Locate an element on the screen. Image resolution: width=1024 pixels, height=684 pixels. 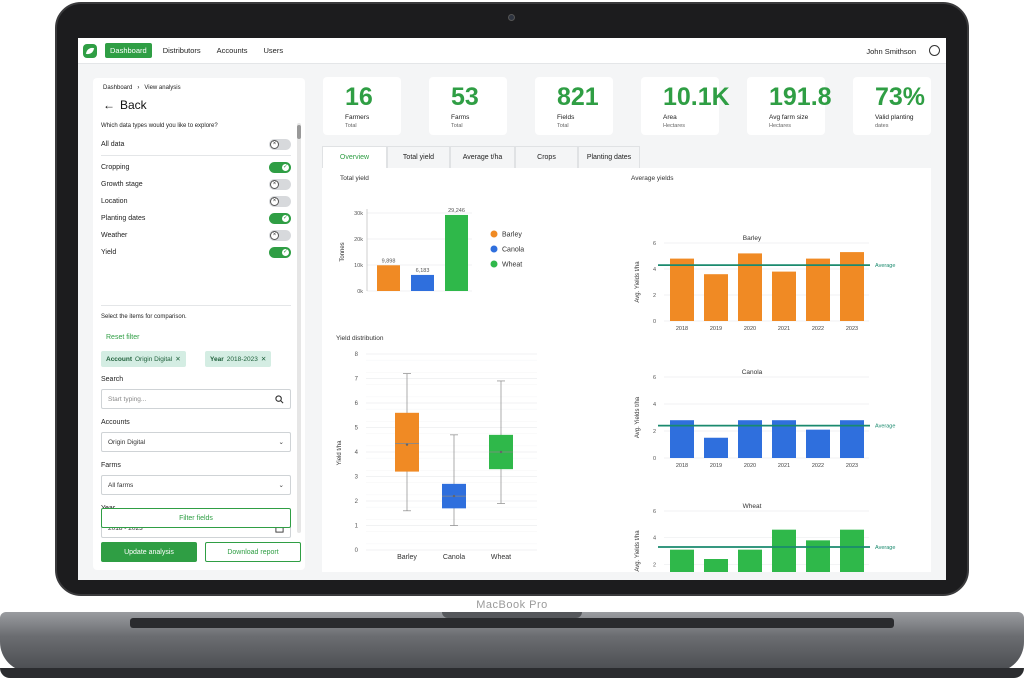
data-type-label: Location is located at coordinates (114, 201).